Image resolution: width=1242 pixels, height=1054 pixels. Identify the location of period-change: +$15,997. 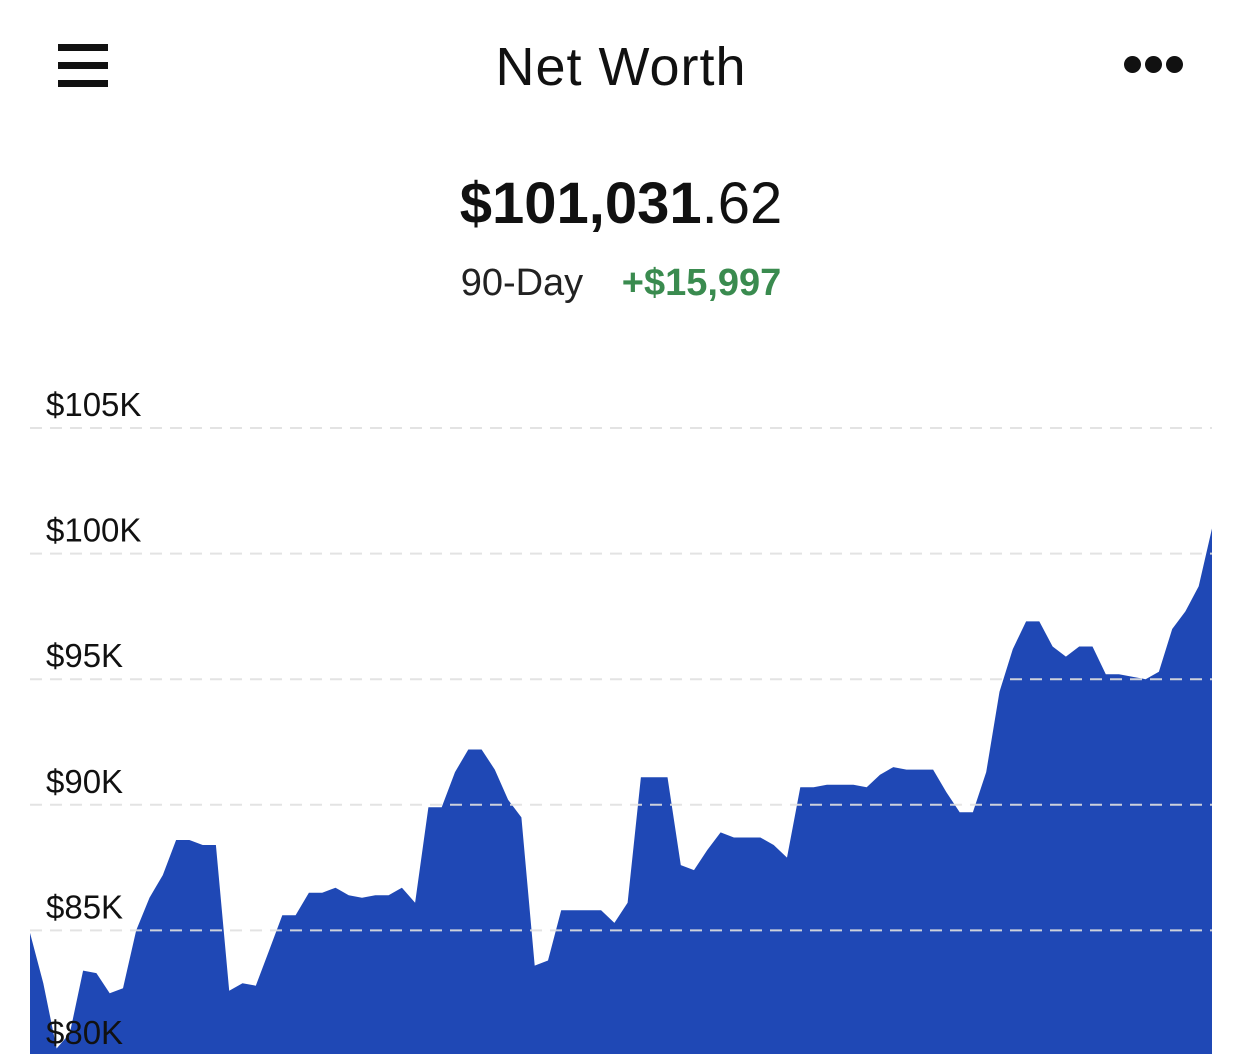
(701, 283).